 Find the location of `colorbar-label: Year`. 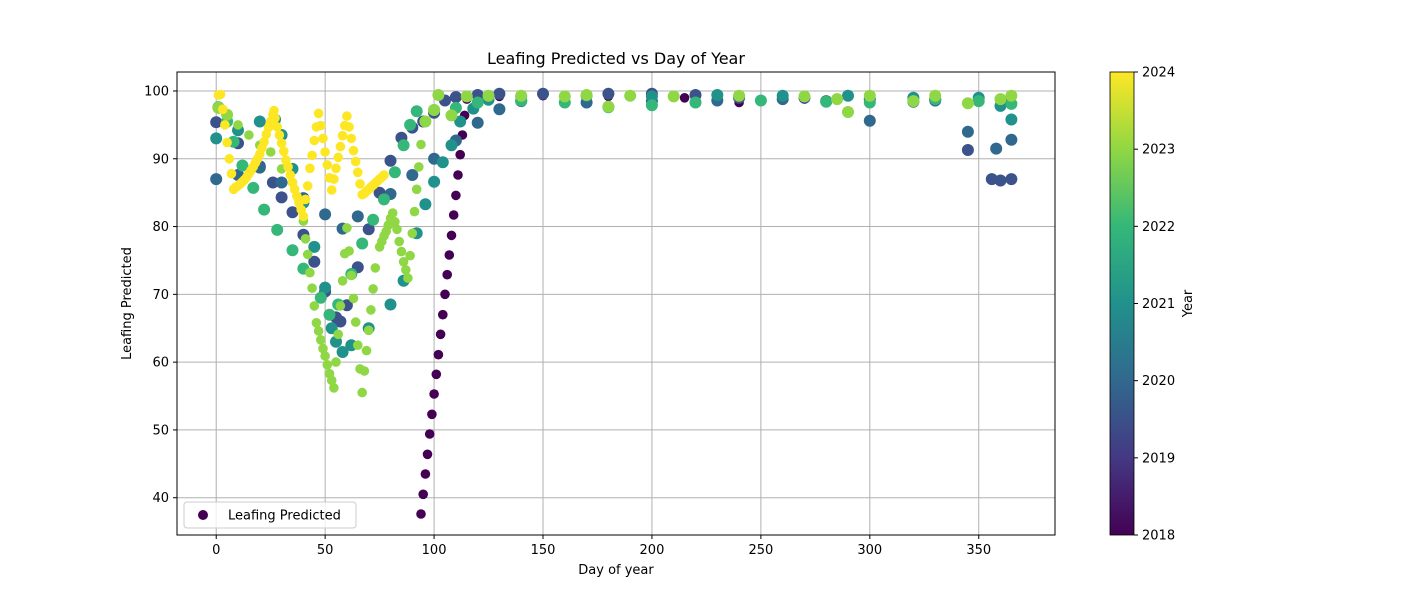

colorbar-label: Year is located at coordinates (1188, 303).